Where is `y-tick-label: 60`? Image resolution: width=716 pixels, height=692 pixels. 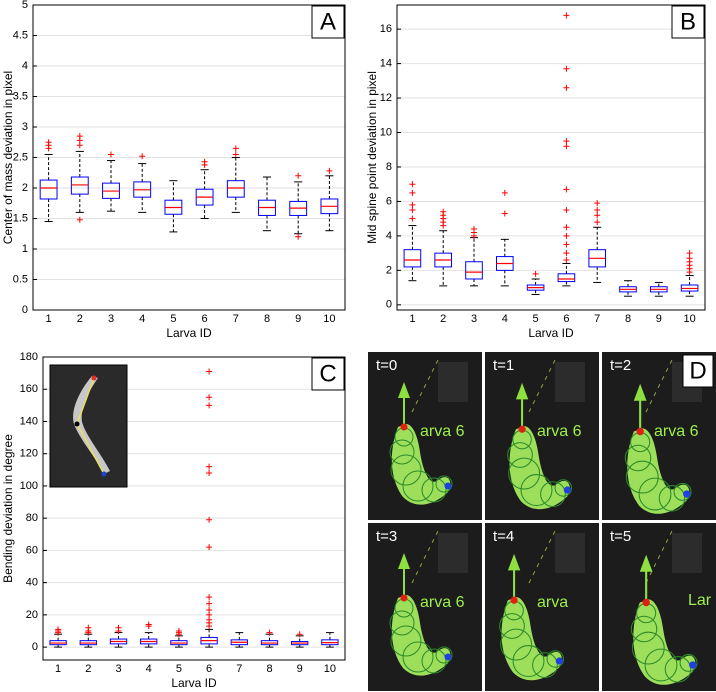
y-tick-label: 60 is located at coordinates (32, 550).